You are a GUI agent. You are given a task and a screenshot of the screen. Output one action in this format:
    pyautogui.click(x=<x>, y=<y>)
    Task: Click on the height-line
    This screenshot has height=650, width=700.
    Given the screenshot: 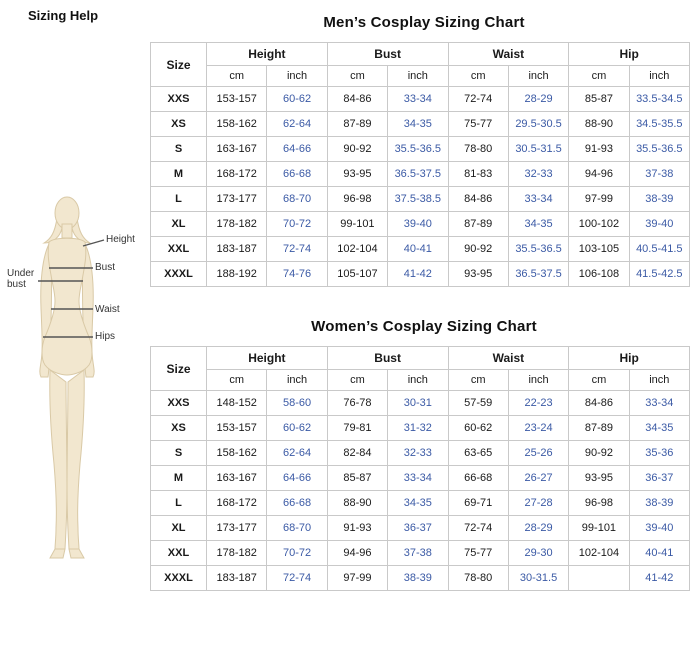 What is the action you would take?
    pyautogui.click(x=93, y=243)
    